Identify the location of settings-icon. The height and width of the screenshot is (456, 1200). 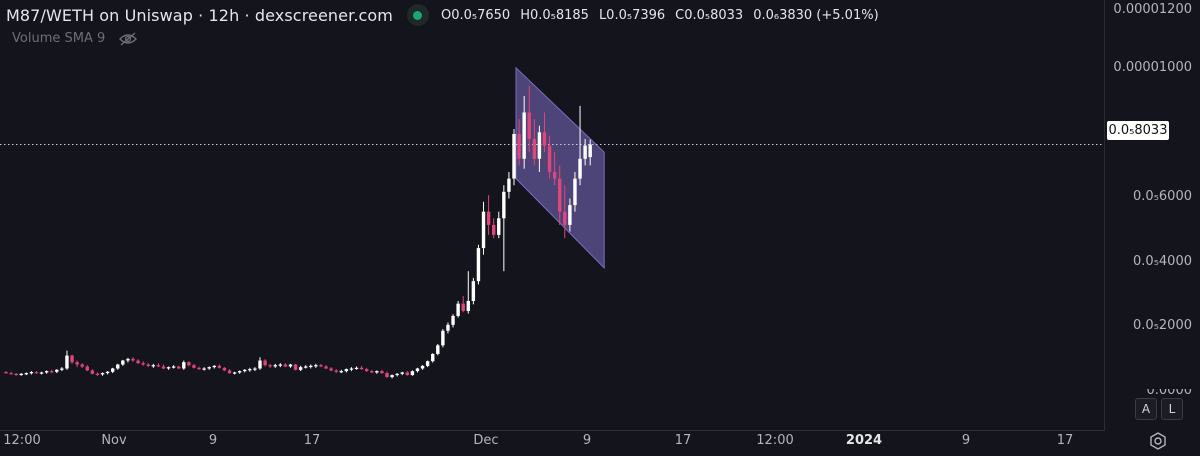
(1158, 441).